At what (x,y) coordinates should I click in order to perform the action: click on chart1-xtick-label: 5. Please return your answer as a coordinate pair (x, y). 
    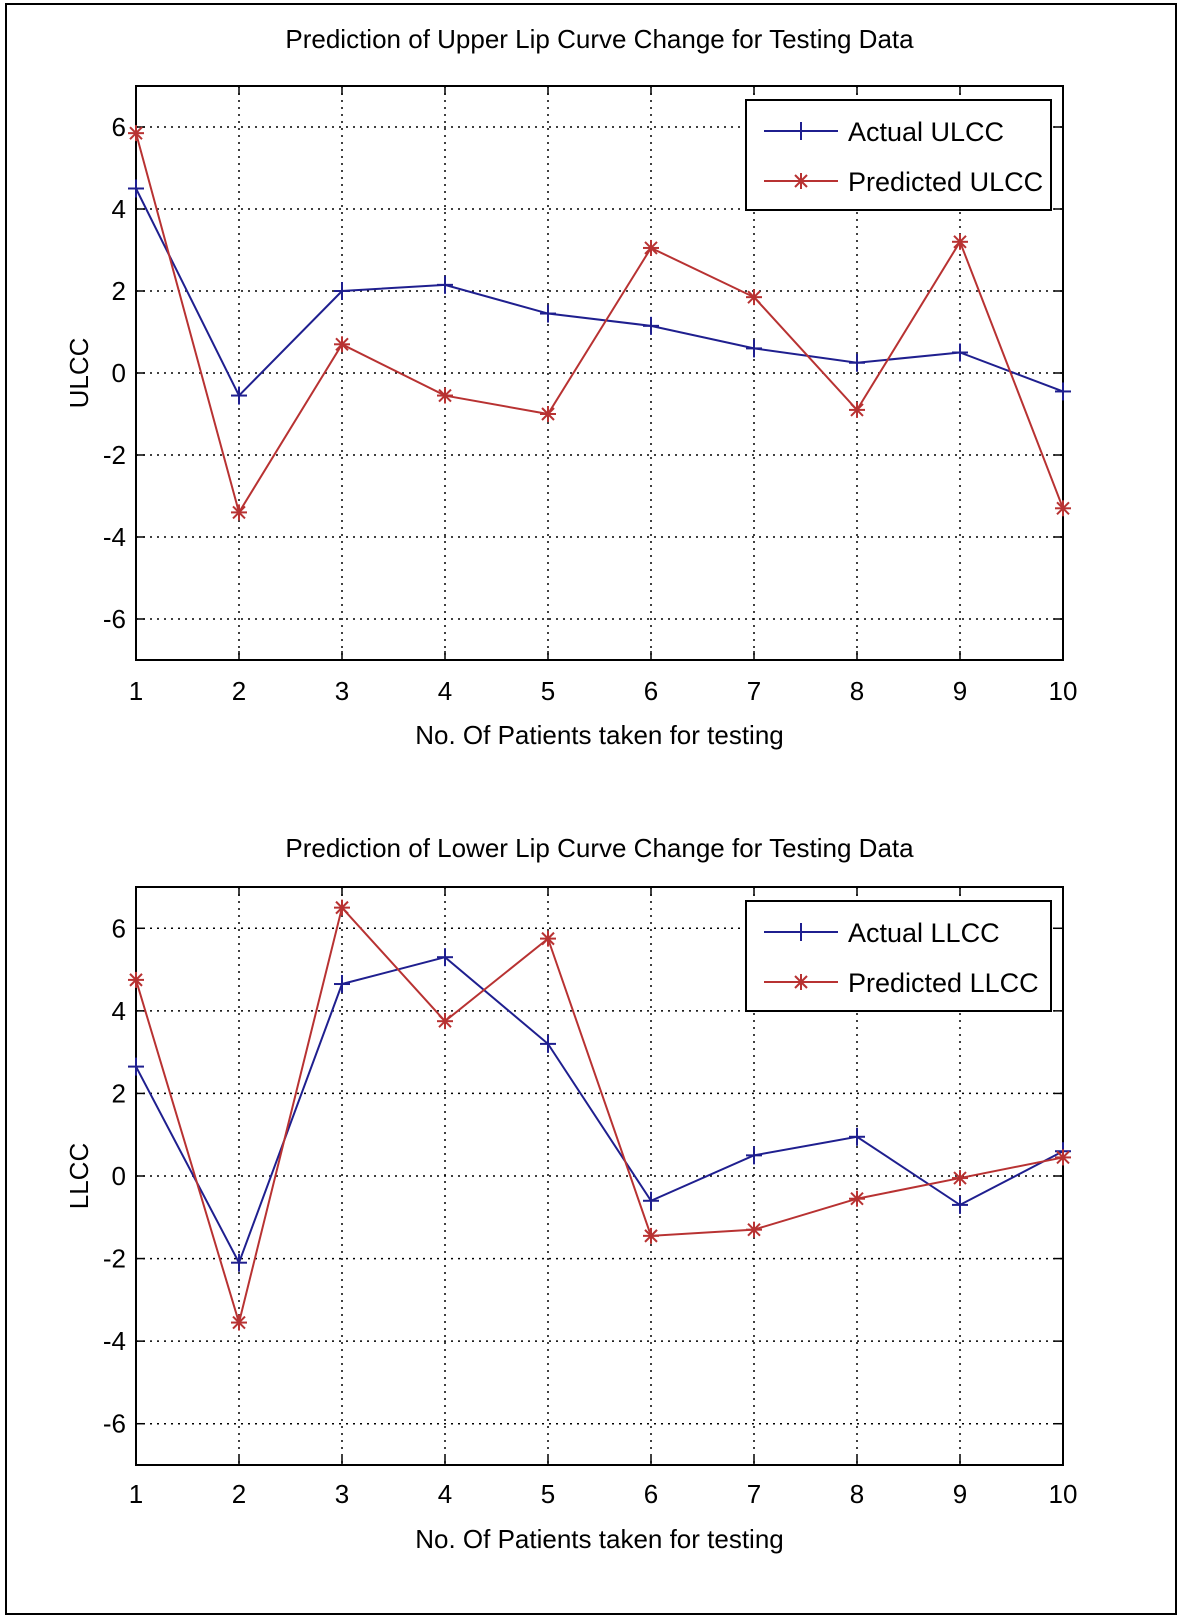
    Looking at the image, I should click on (548, 691).